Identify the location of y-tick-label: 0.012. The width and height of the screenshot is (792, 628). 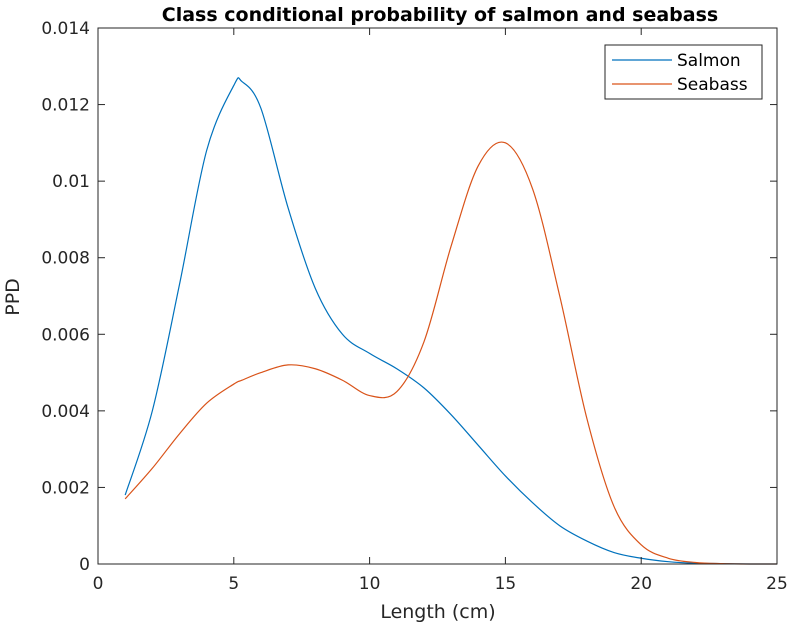
(65, 106).